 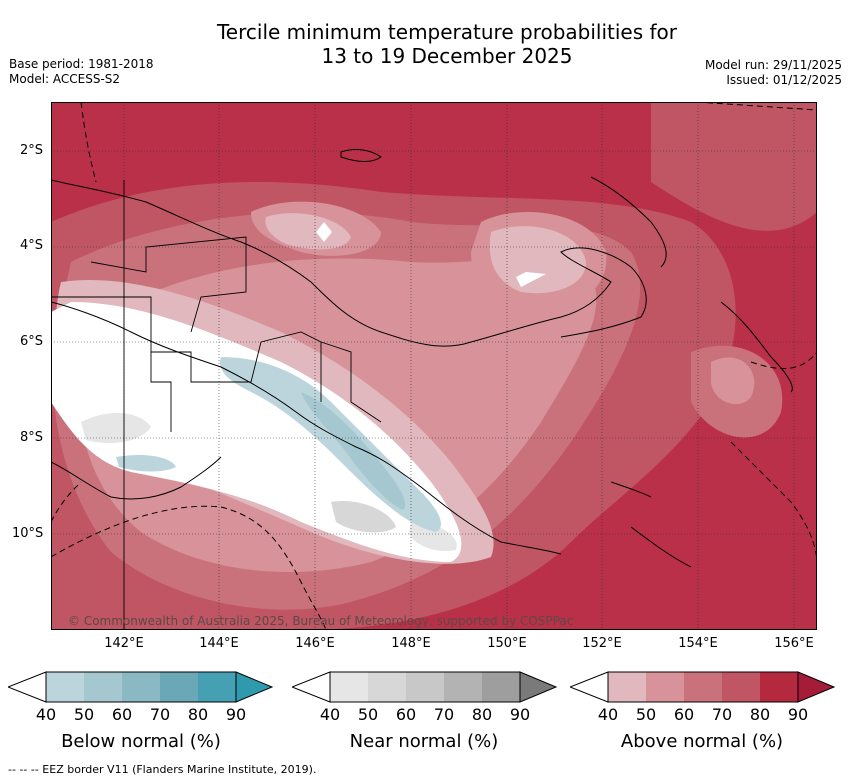 I want to click on title-line-2: 13 to 19 December 2025, so click(x=447, y=56).